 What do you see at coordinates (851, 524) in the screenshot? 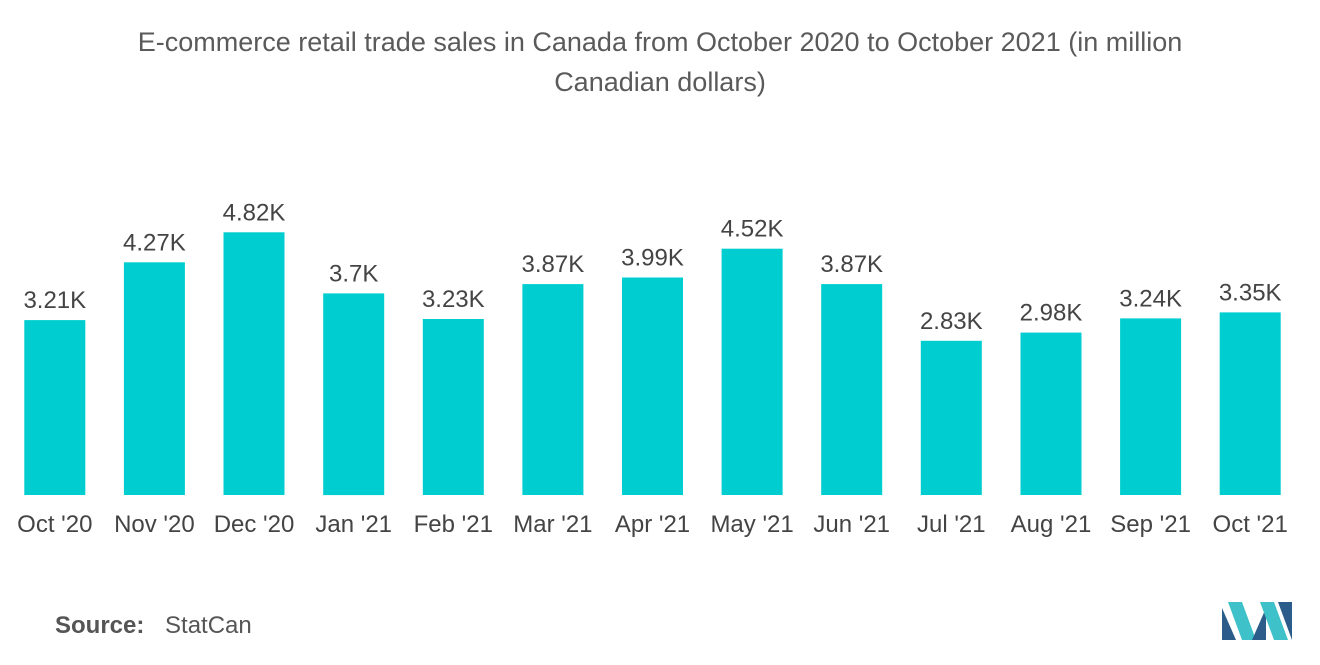
I see `x-tick-label-8: Jun '21` at bounding box center [851, 524].